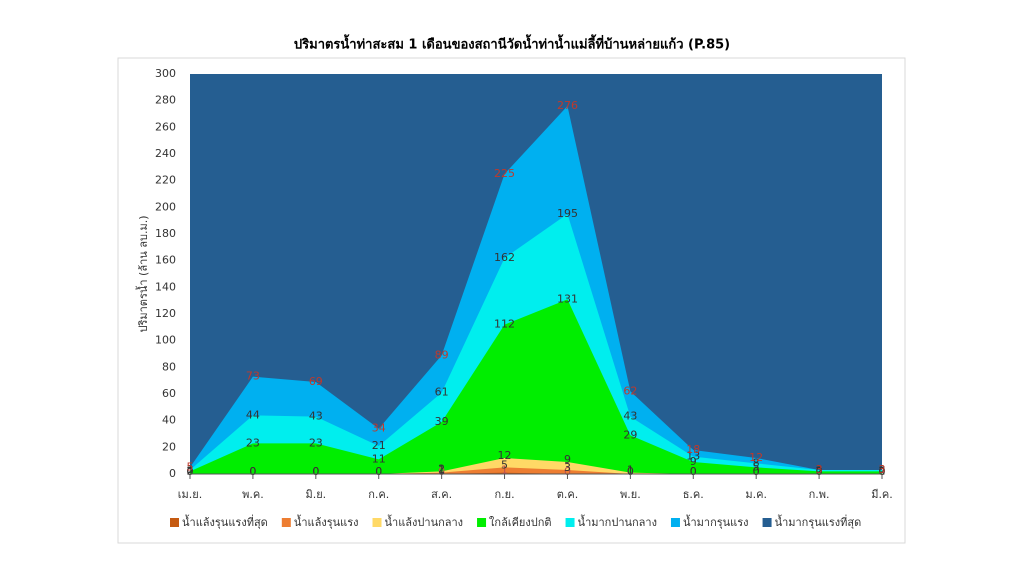 The height and width of the screenshot is (580, 1024). I want to click on legend-label: น้ำมากรุนแรงที่สุด, so click(818, 521).